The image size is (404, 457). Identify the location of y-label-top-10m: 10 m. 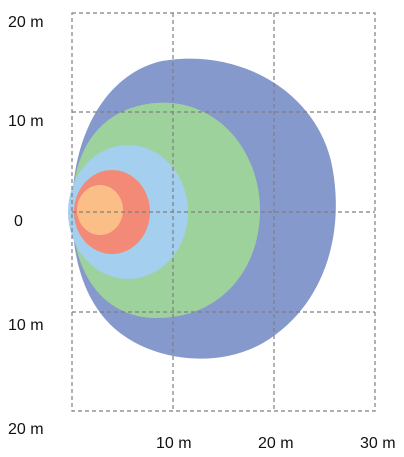
(26, 121).